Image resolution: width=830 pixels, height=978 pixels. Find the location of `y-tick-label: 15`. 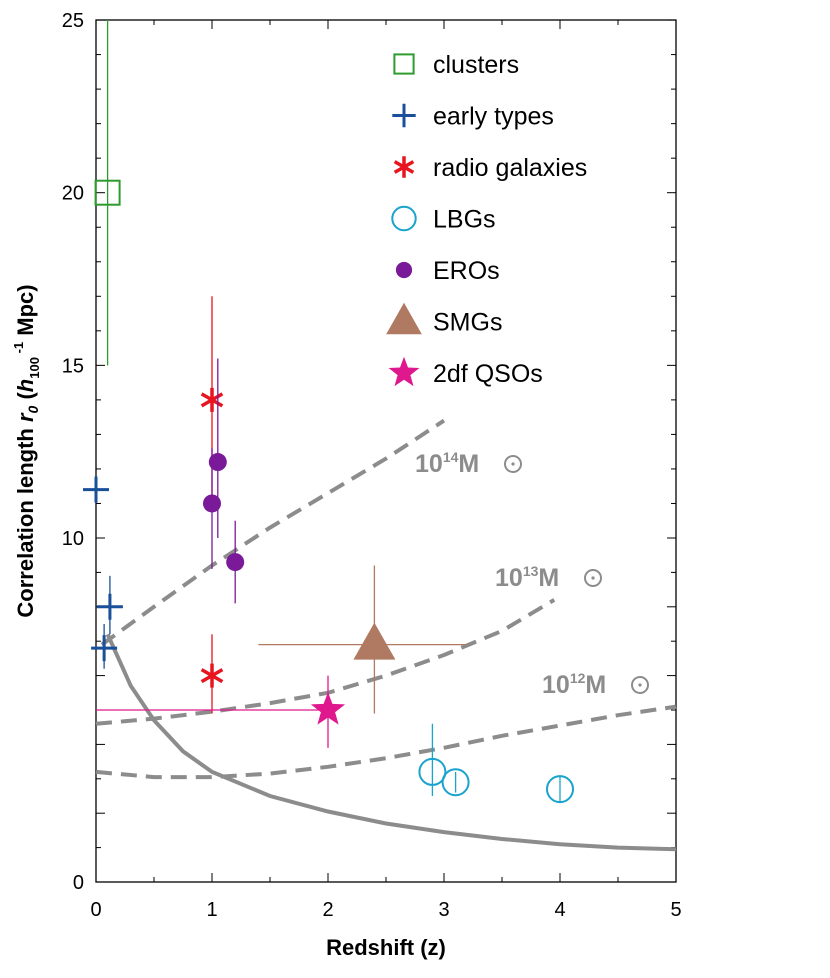

y-tick-label: 15 is located at coordinates (73, 366).